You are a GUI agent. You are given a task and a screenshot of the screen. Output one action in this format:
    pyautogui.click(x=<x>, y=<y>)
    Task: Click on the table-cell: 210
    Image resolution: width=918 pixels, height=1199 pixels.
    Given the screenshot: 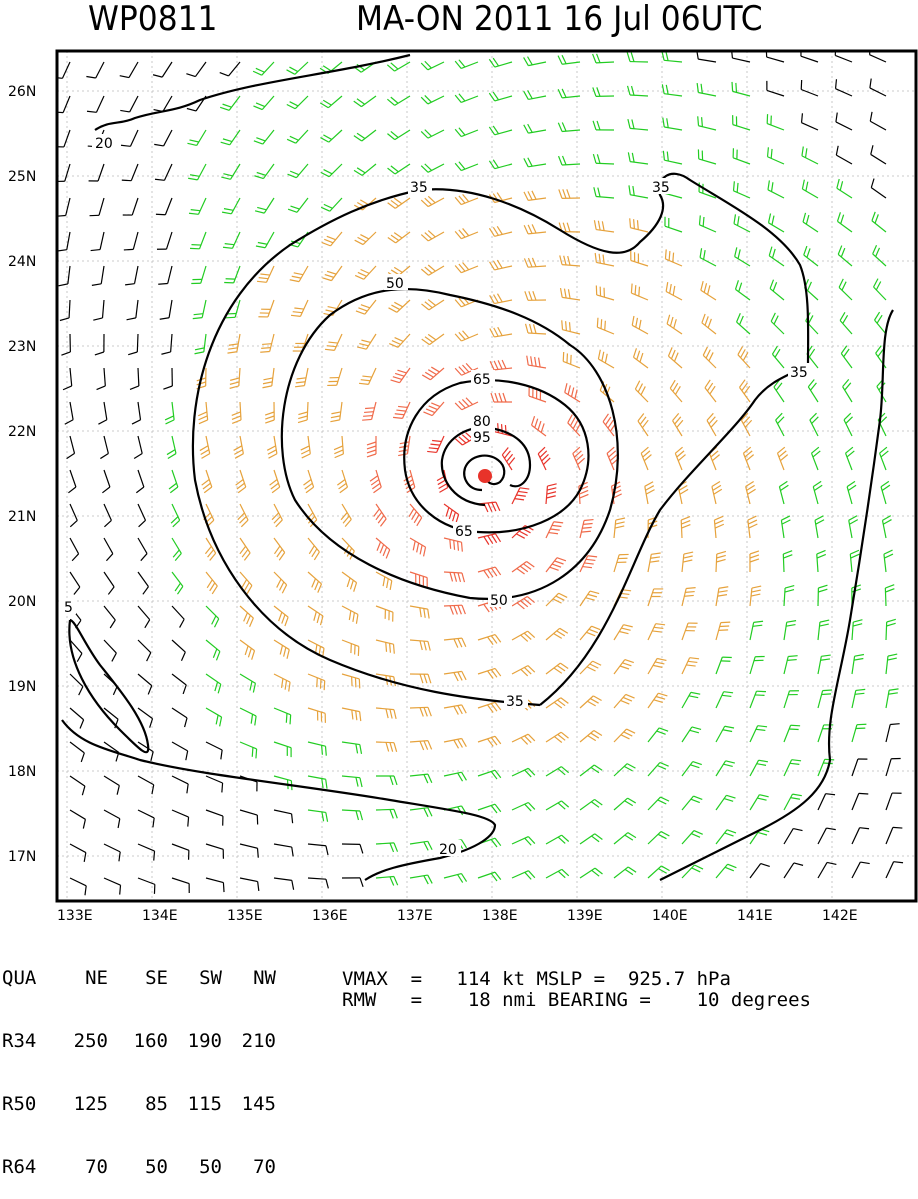 What is the action you would take?
    pyautogui.click(x=249, y=1041)
    